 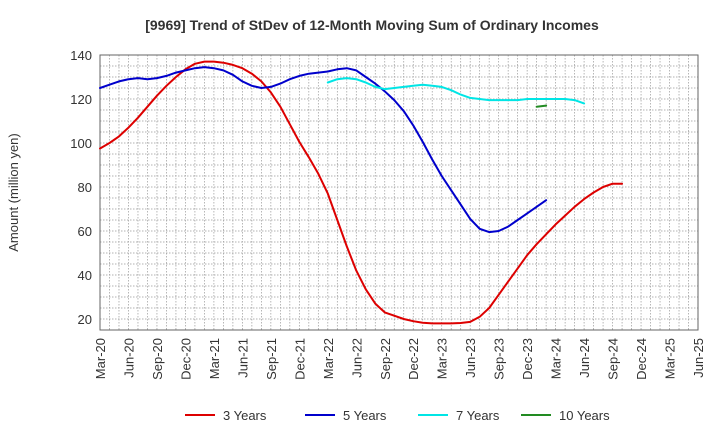 I want to click on x-tick-label: Mar-20, so click(x=100, y=358).